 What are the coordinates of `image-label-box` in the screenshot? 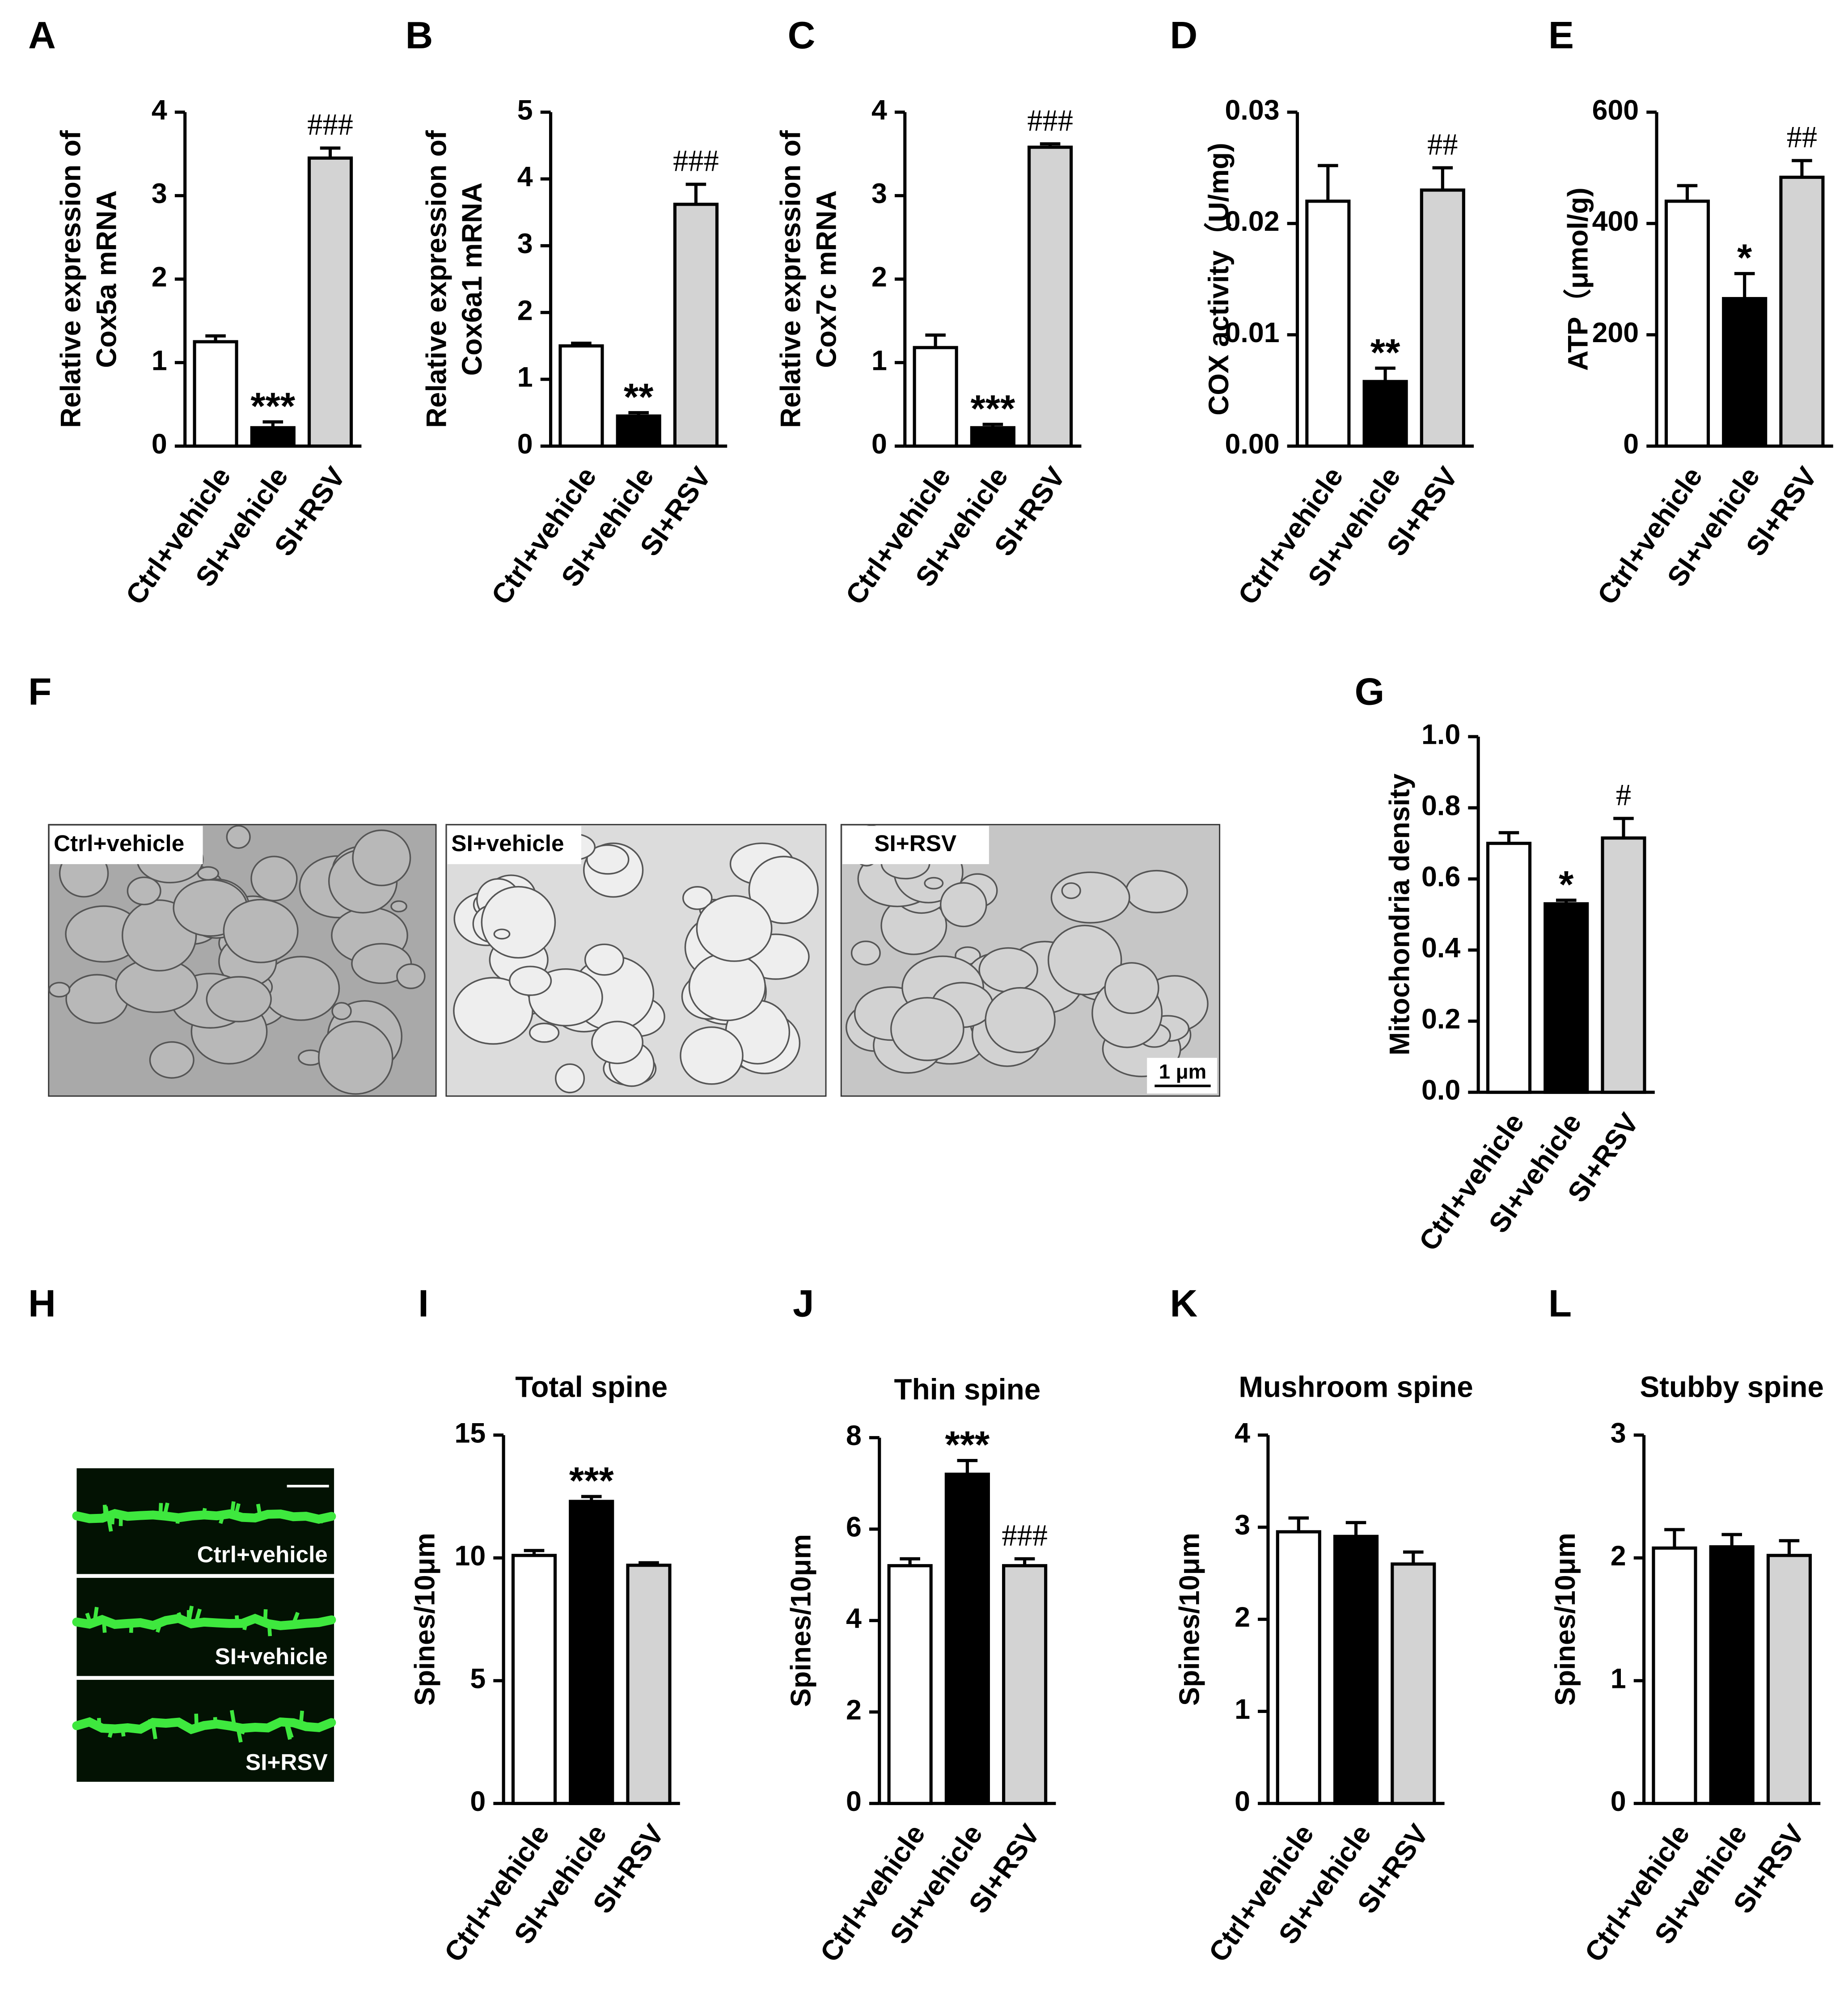 It's located at (915, 845).